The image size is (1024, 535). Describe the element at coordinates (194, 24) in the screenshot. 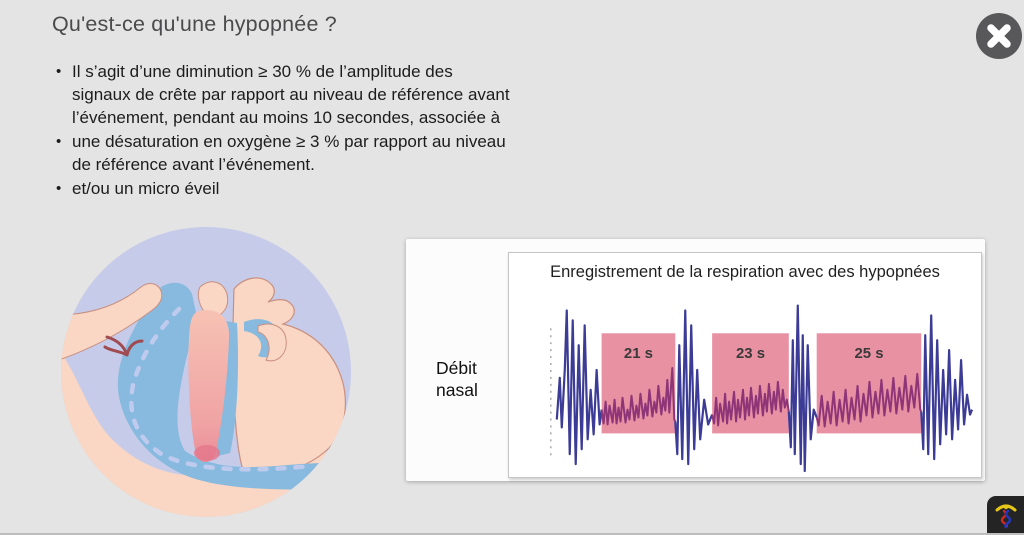

I see `page-title: Qu'est-ce qu'une hypopnée ?` at that location.